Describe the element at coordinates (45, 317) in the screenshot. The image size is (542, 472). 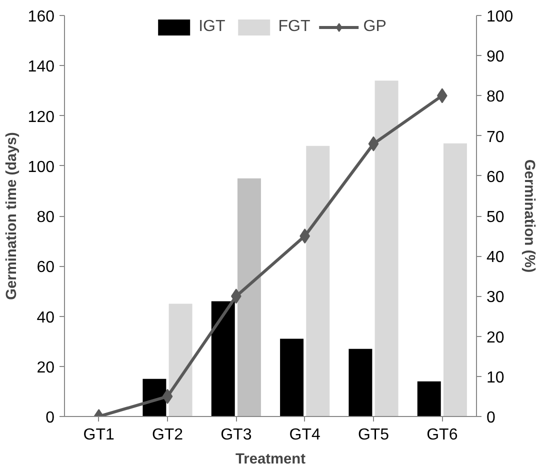
I see `y-tick-label: 40` at that location.